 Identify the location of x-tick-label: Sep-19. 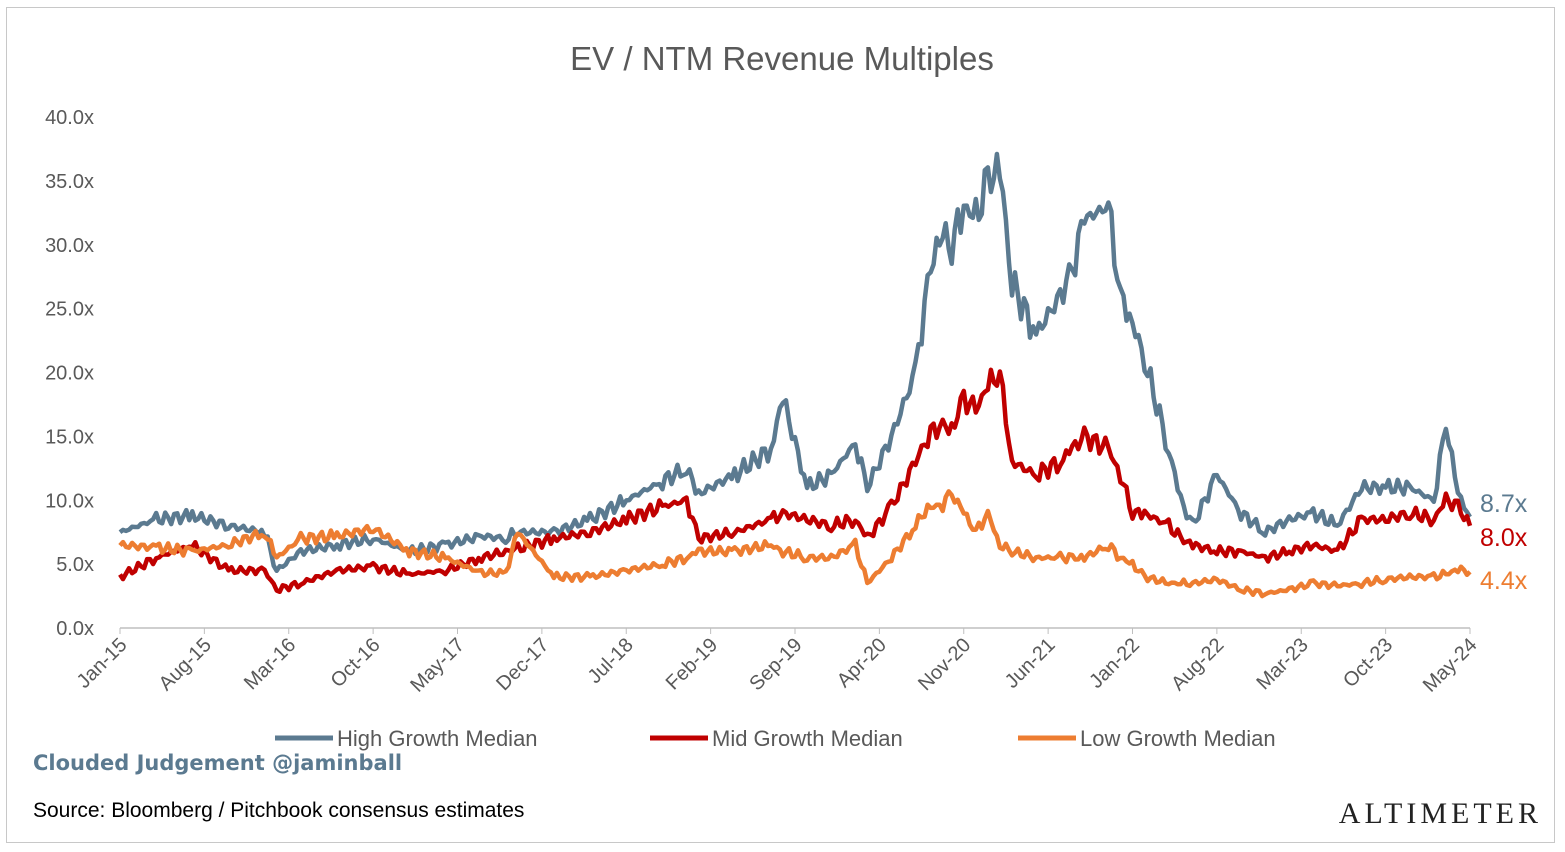
(775, 664).